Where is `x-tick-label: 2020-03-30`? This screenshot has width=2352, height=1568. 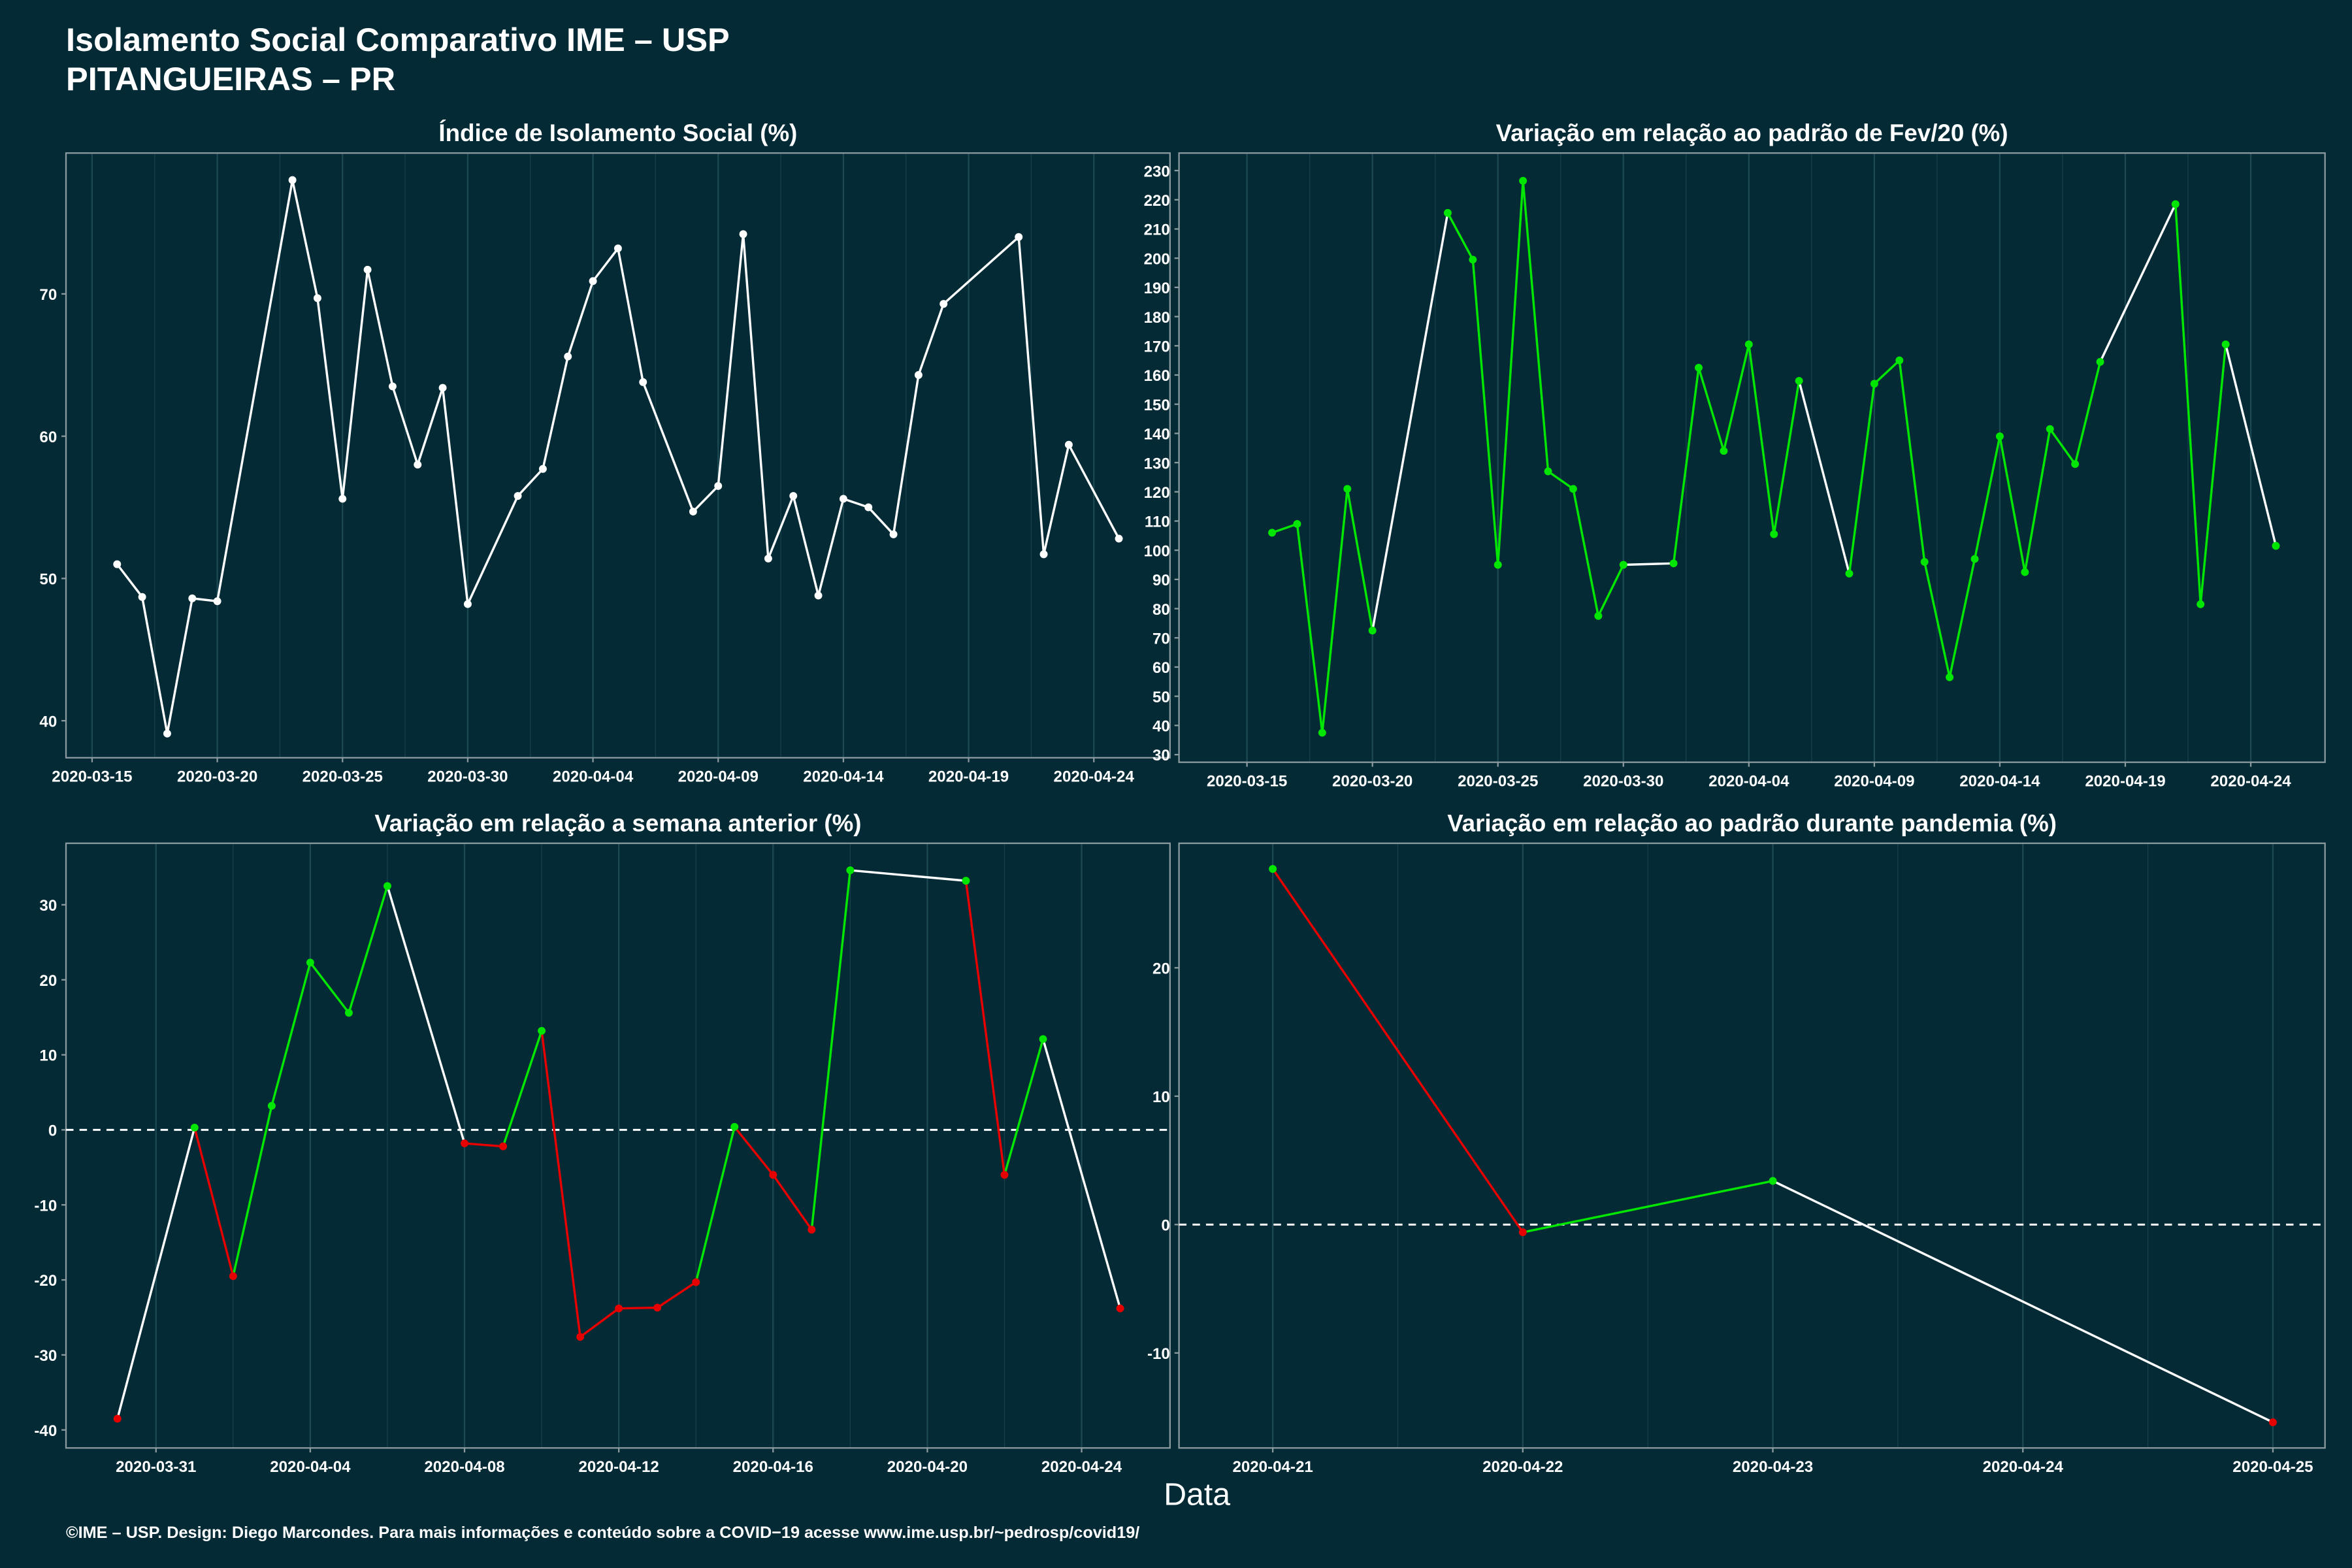 x-tick-label: 2020-03-30 is located at coordinates (1623, 781).